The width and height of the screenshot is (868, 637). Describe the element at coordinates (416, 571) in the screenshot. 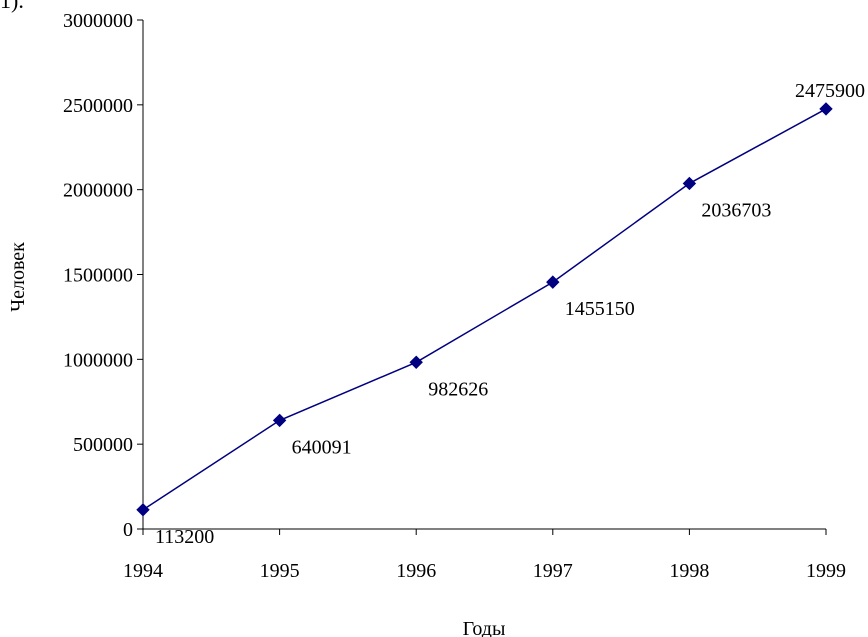

I see `x-tick-label: 1996` at that location.